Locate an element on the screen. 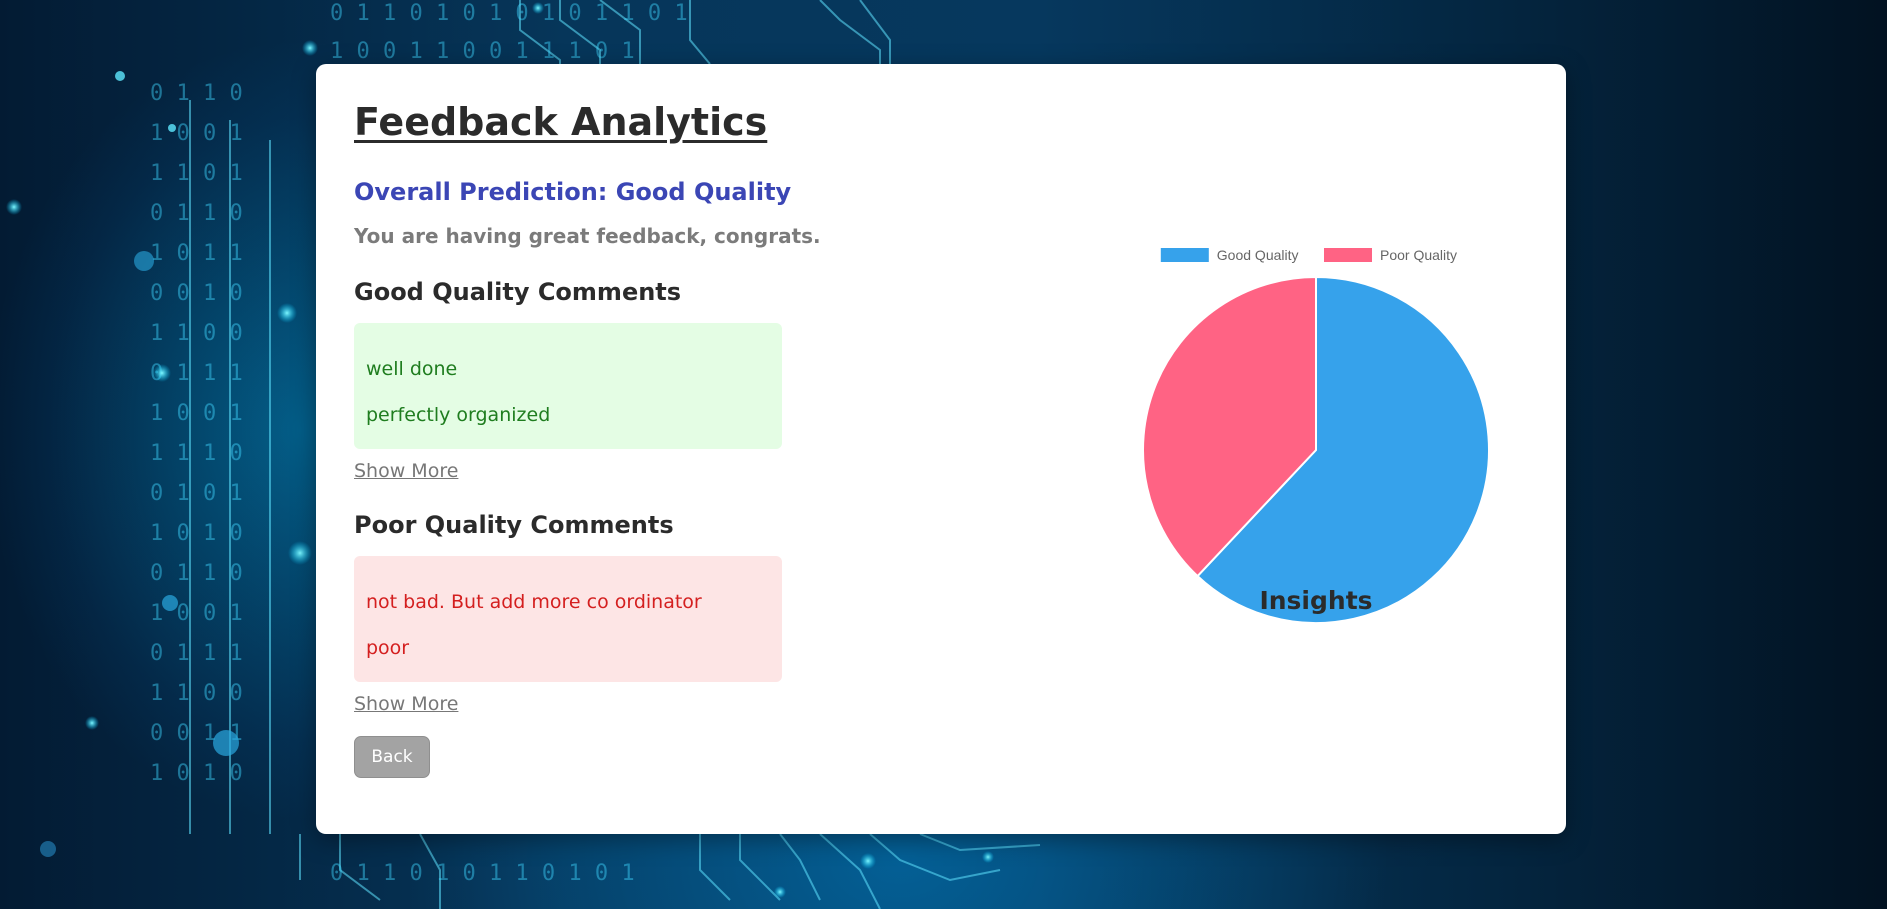  poor-comment-item: poor is located at coordinates (388, 648).